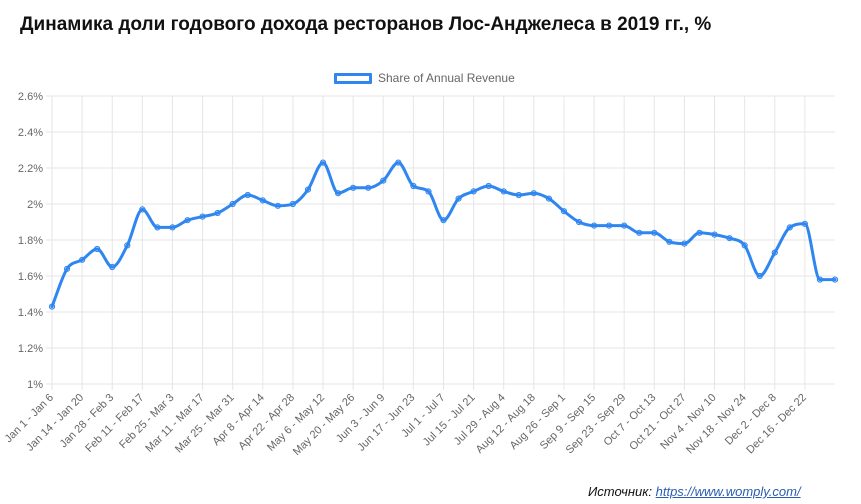 The height and width of the screenshot is (504, 861). What do you see at coordinates (728, 491) in the screenshot?
I see `source-link: https://www.womply.com/` at bounding box center [728, 491].